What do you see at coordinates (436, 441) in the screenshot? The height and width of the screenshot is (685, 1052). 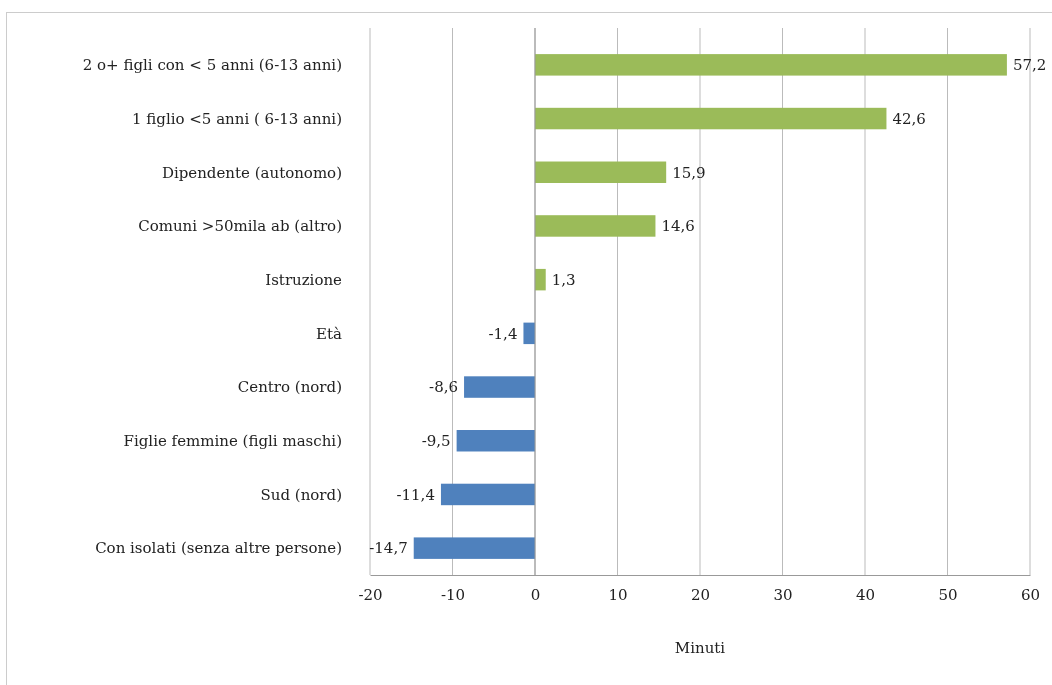 I see `data-label: -9,5` at bounding box center [436, 441].